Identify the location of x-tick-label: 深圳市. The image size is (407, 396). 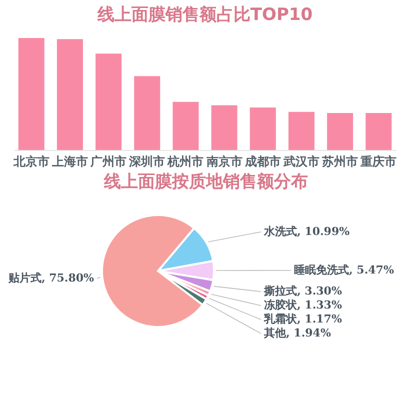
(147, 161).